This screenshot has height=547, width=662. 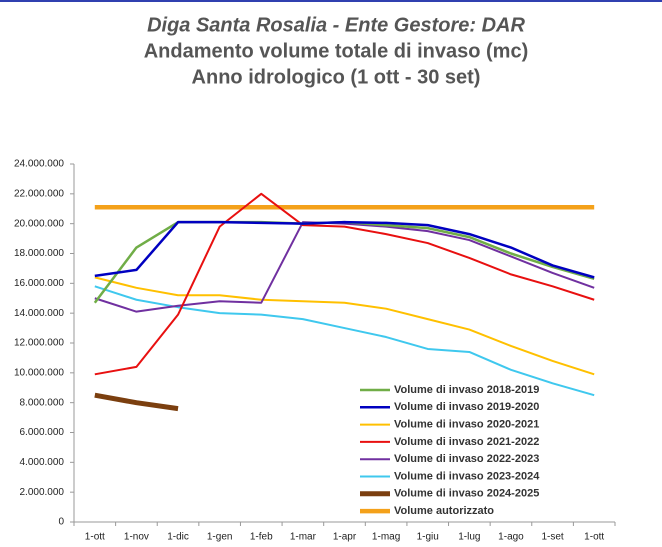 I want to click on y-tick-label: 20.000.000, so click(x=39, y=223).